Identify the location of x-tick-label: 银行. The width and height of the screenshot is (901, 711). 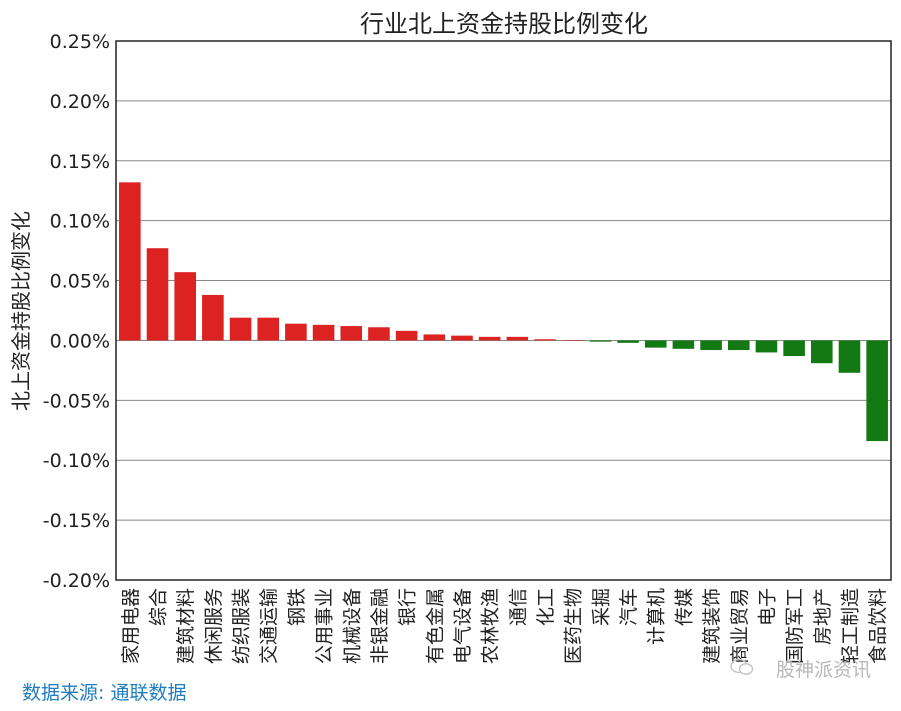
(408, 607).